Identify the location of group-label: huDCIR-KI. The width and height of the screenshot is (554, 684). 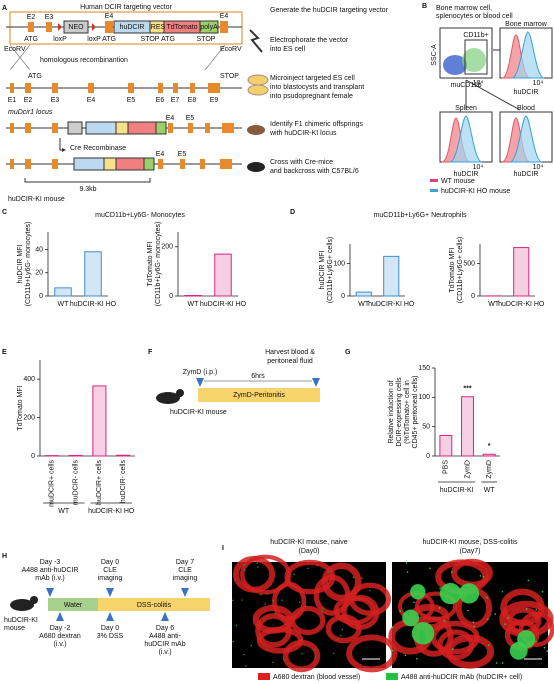
(457, 490).